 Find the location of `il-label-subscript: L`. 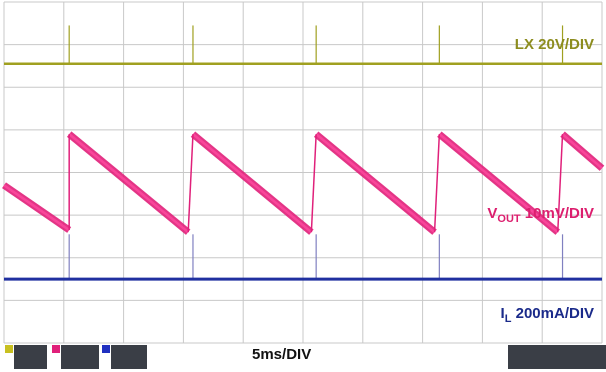

il-label-subscript: L is located at coordinates (508, 319).